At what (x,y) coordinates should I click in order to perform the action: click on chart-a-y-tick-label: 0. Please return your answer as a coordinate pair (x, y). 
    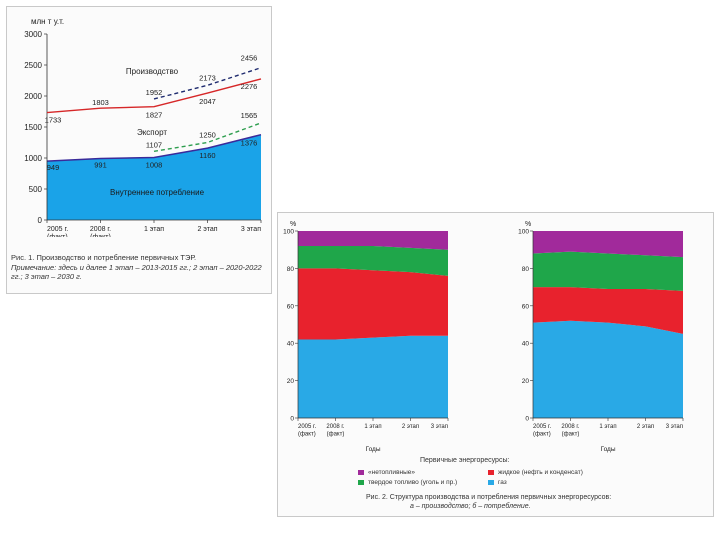
    Looking at the image, I should click on (292, 419).